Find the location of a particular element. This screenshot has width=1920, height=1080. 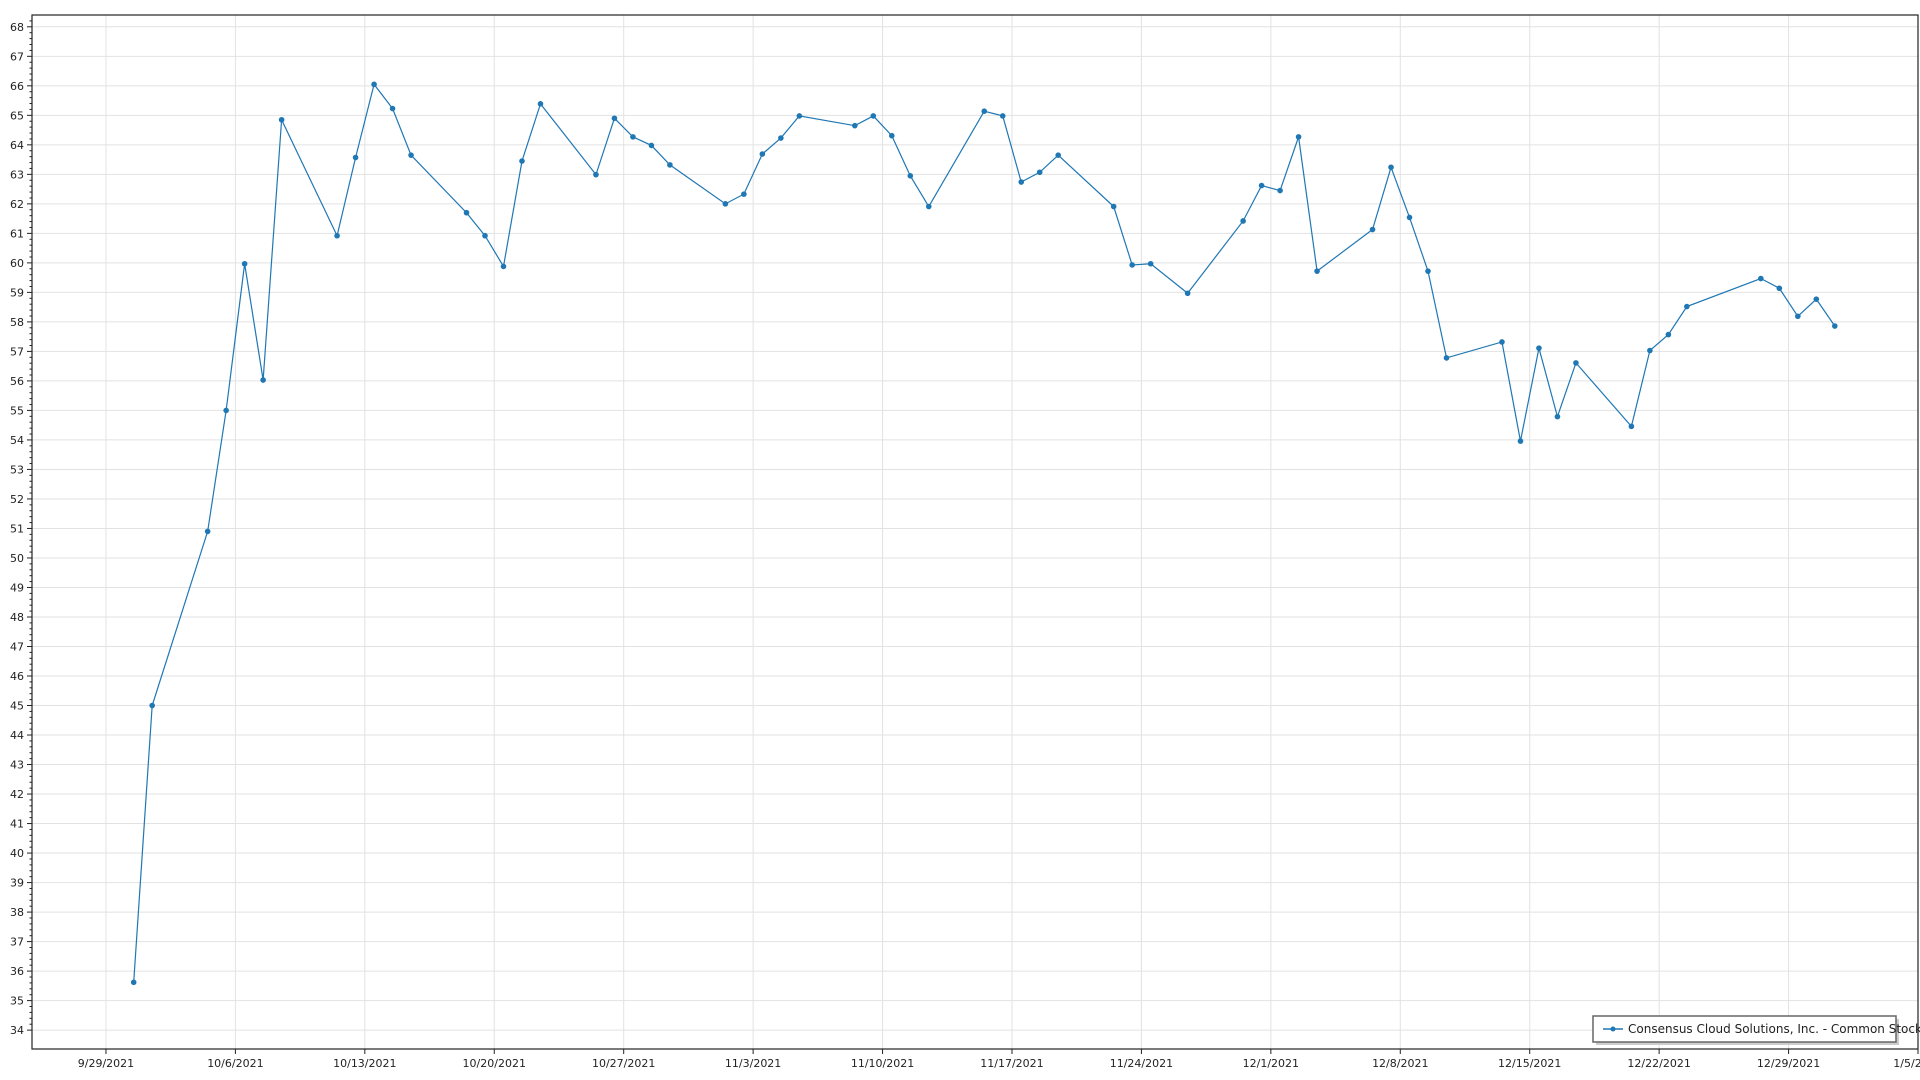

y-tick-label: 57 is located at coordinates (17, 351).